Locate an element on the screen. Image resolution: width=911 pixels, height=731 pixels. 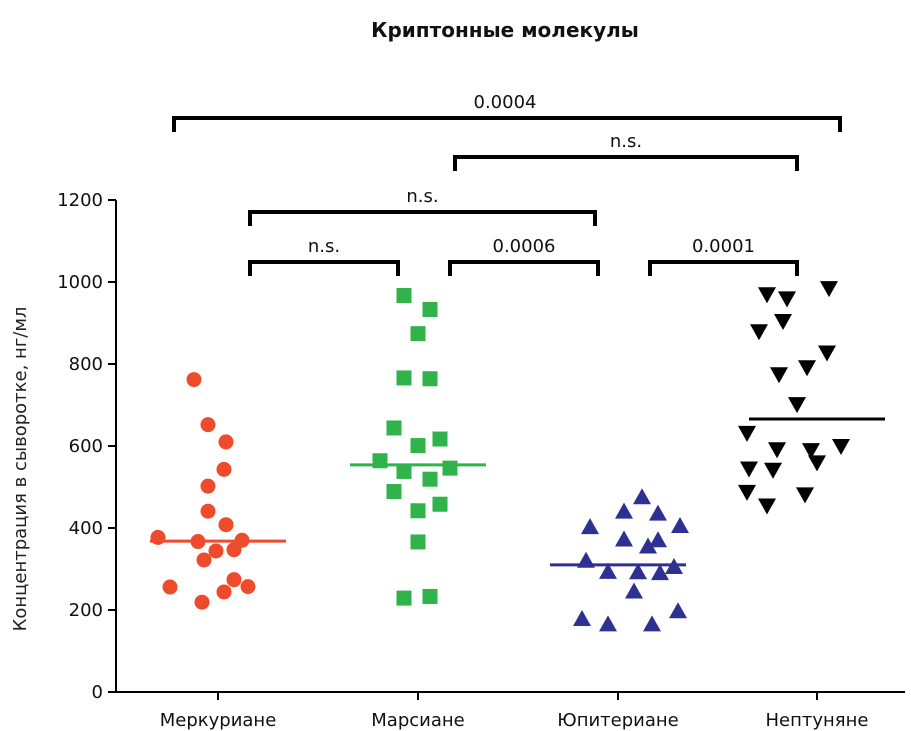
significance-label: 0.0006 is located at coordinates (524, 246).